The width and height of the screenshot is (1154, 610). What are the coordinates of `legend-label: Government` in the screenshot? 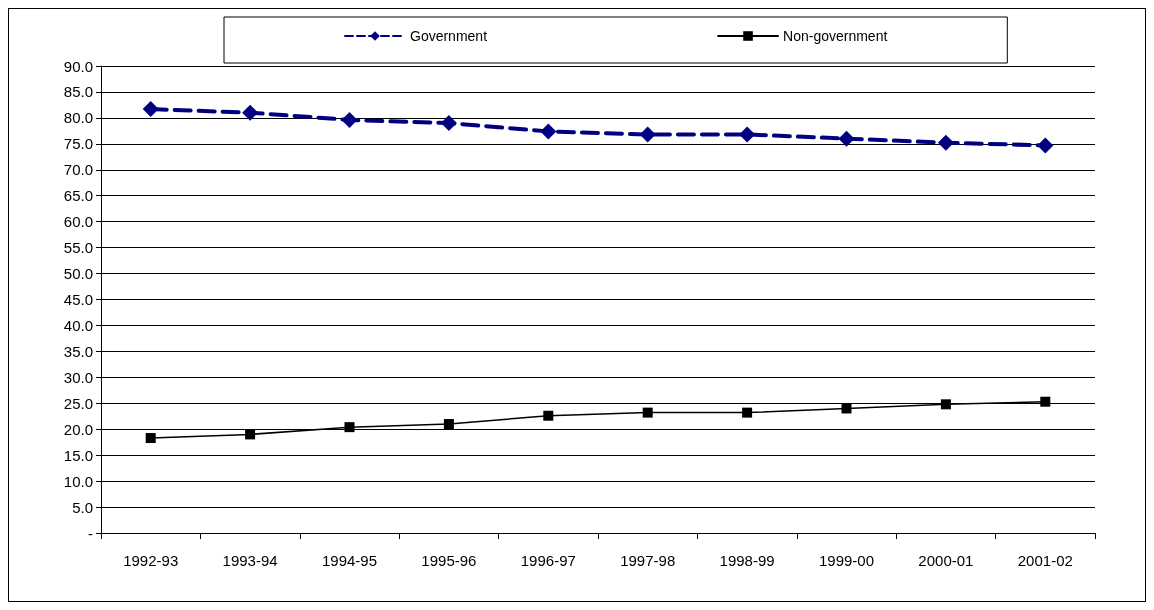 It's located at (449, 36).